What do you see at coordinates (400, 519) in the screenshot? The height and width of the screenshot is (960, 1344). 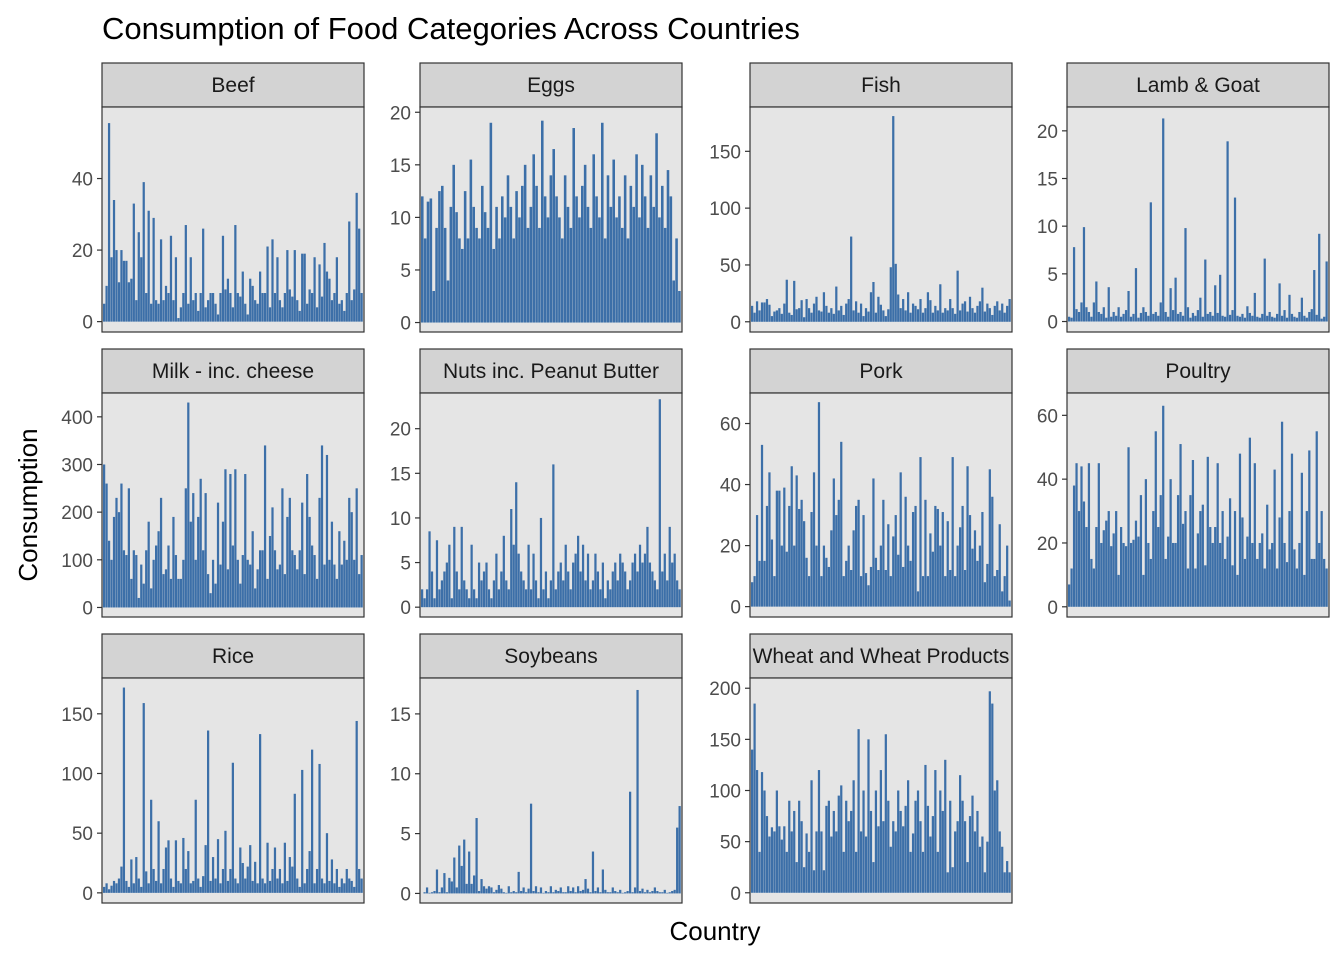 I see `y-tick-label: 10` at bounding box center [400, 519].